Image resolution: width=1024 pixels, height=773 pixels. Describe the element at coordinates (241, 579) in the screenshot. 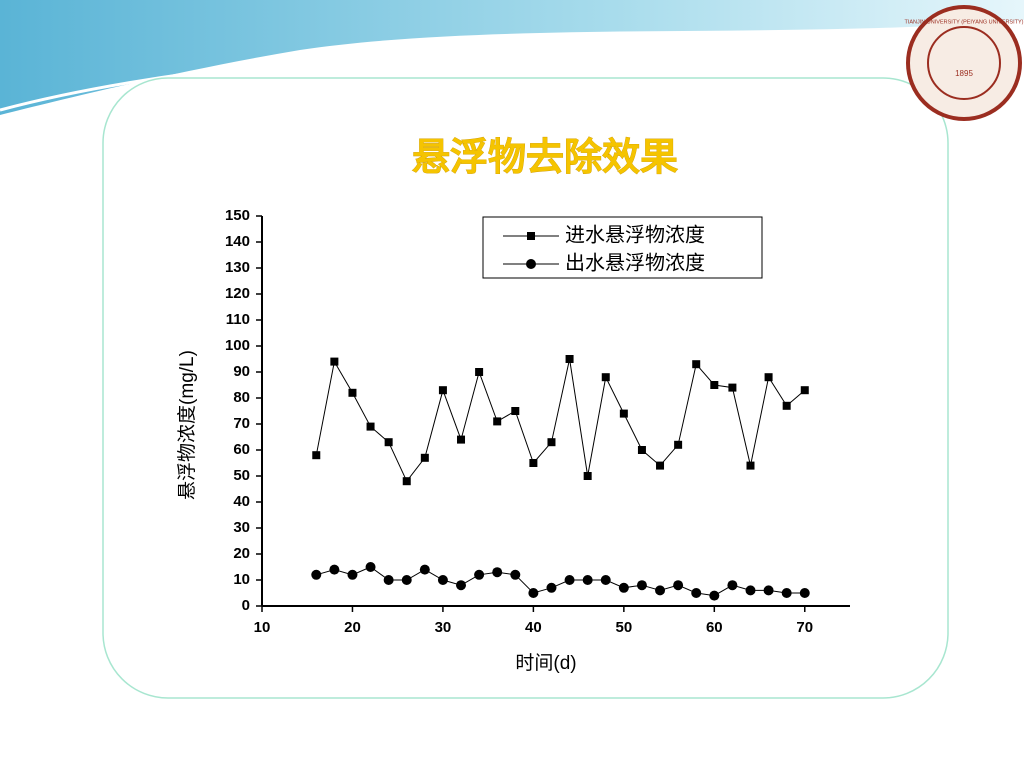

I see `y-tick-label: 10` at that location.